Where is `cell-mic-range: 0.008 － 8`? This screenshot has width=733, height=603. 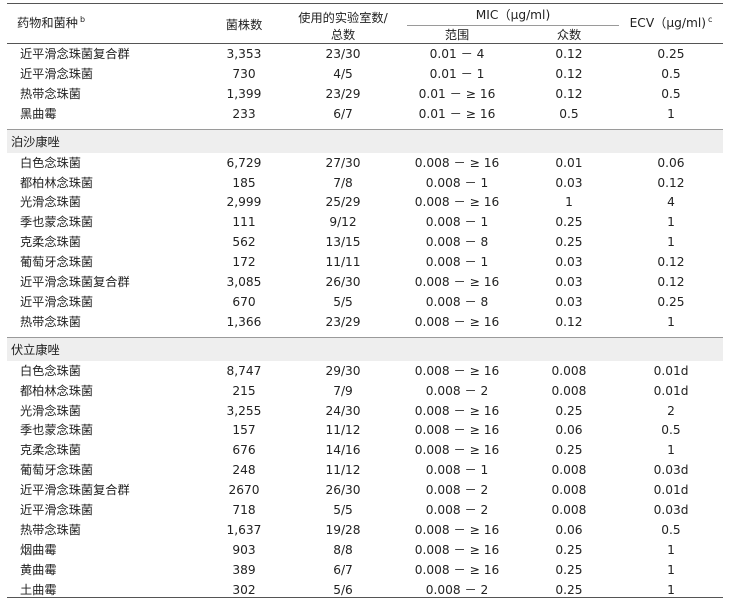
cell-mic-range: 0.008 － 8 is located at coordinates (457, 301).